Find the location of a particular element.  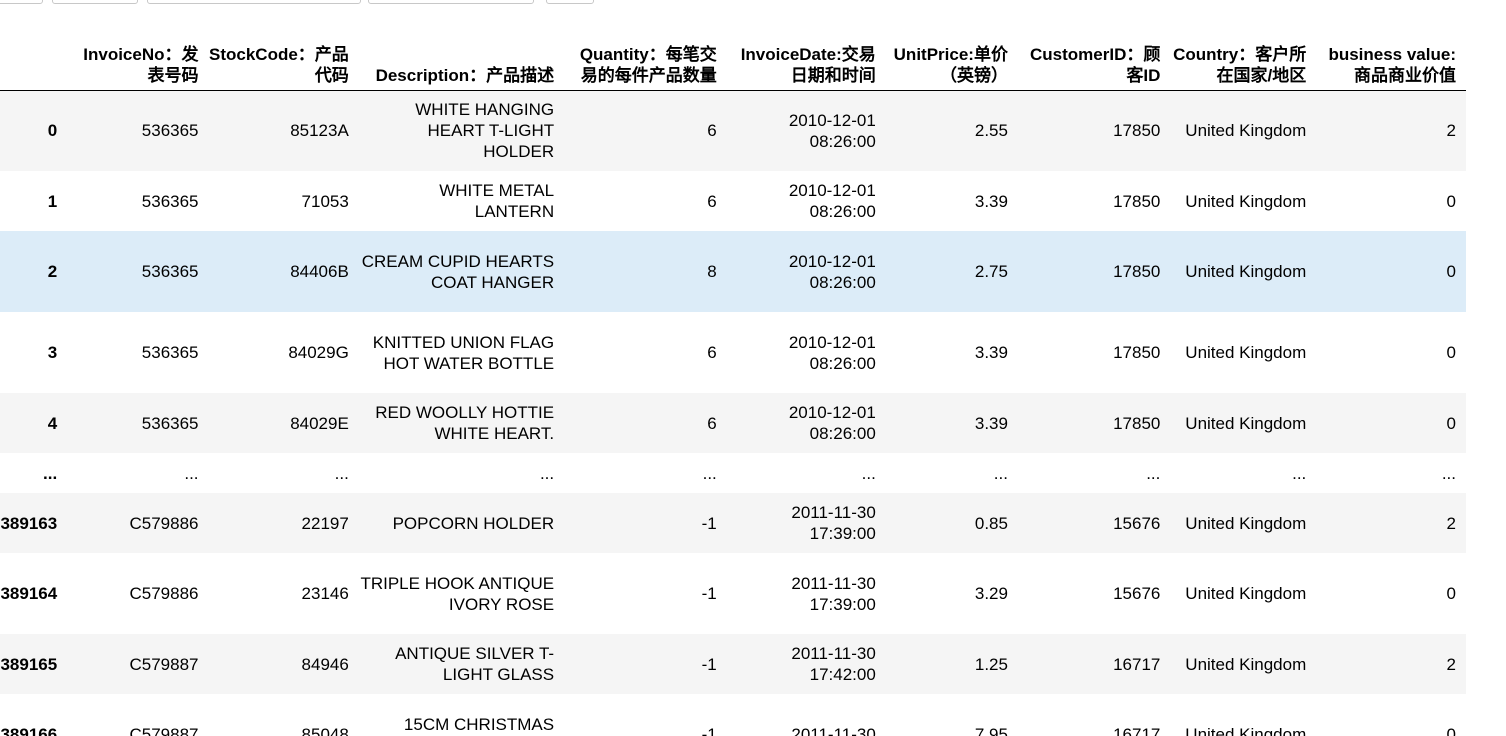

cell-unitprice: 2.55 is located at coordinates (991, 131).